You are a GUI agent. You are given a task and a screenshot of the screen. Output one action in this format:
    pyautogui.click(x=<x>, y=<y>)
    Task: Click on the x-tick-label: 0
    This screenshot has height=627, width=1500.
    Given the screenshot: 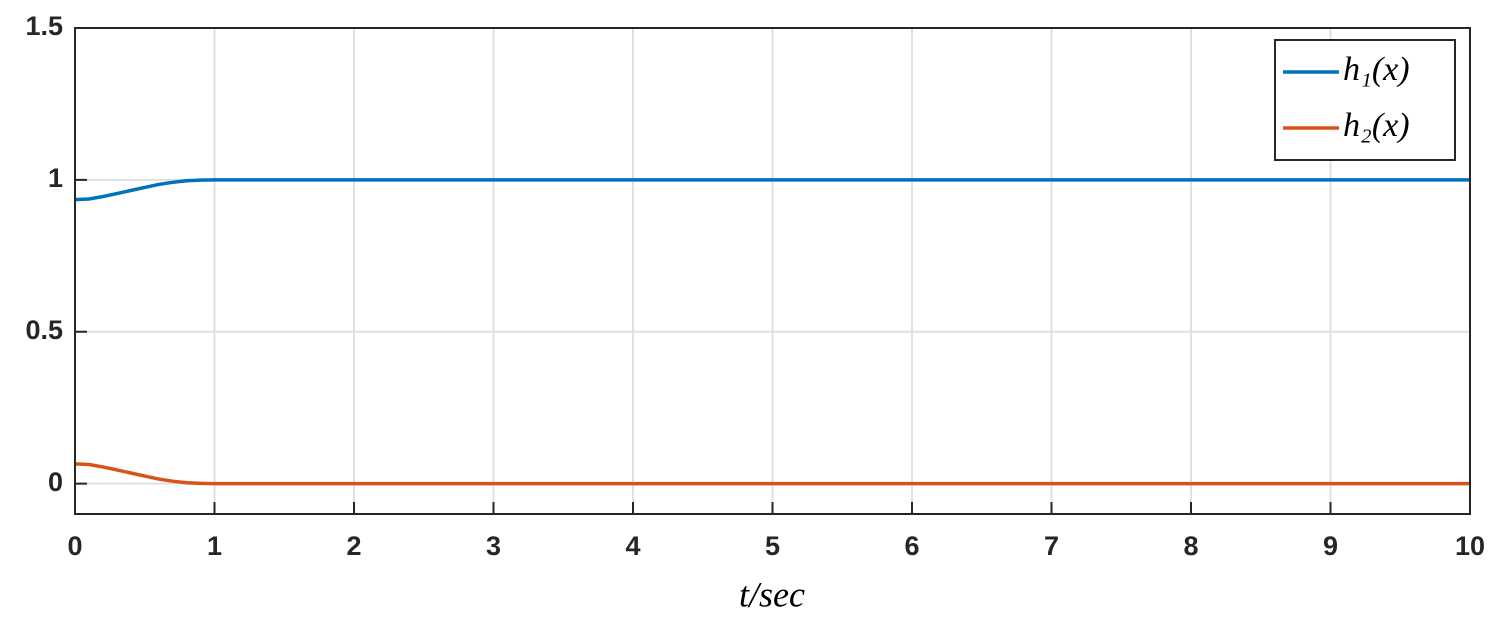 What is the action you would take?
    pyautogui.click(x=74, y=546)
    